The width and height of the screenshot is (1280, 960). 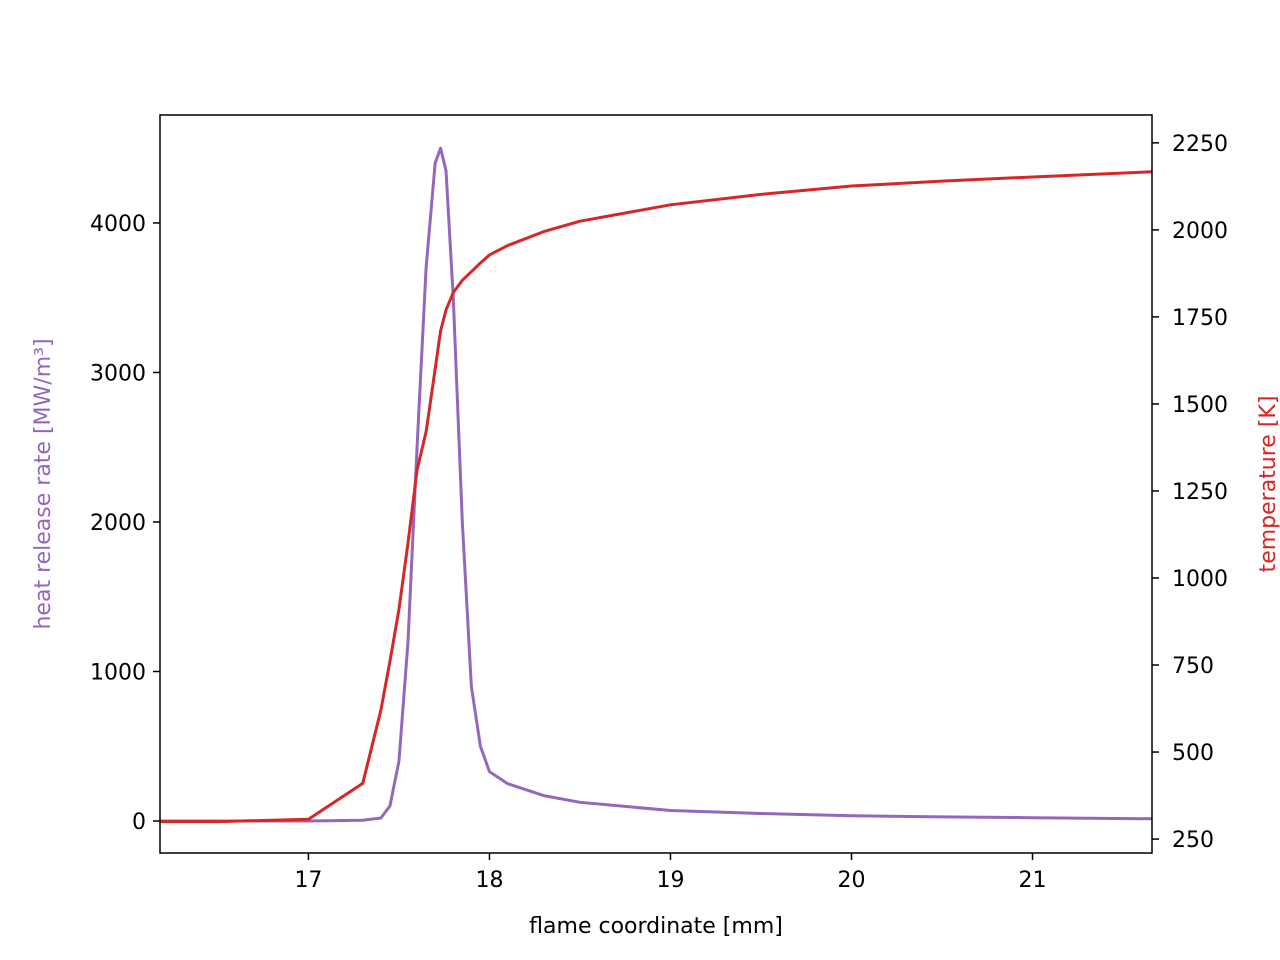 I want to click on x-tick-label: 18, so click(x=489, y=880).